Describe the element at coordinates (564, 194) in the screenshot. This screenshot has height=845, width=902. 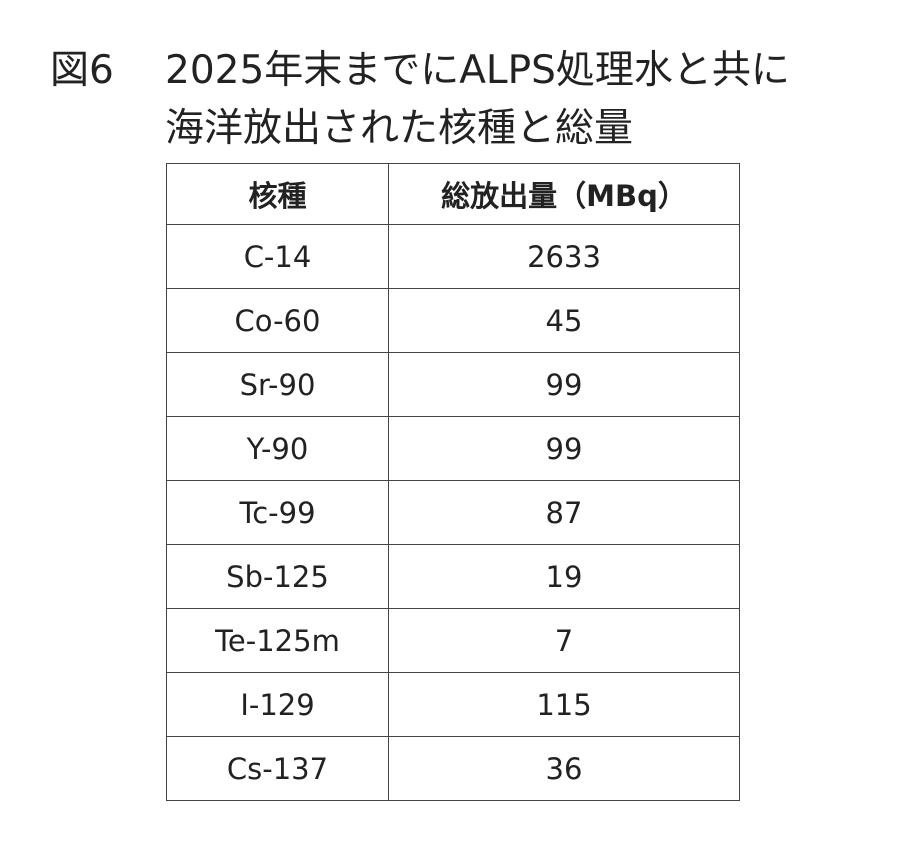
I see `column-header: 総放出量（MBq）` at that location.